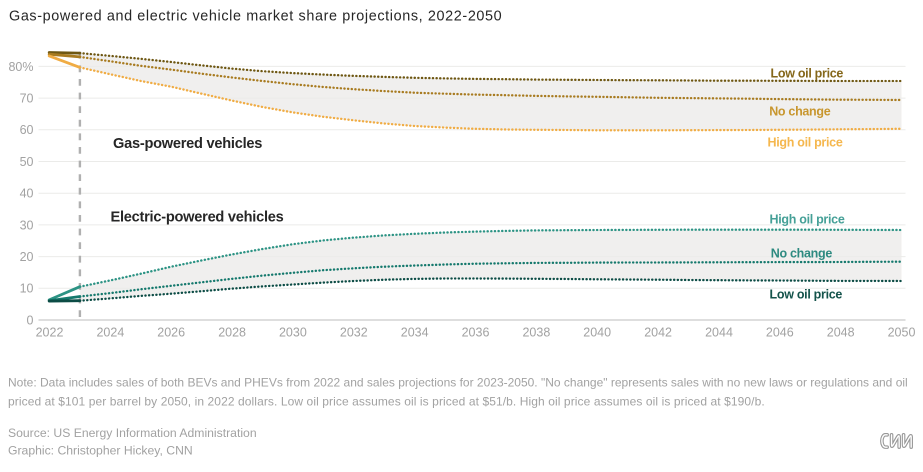 This screenshot has width=923, height=472. I want to click on svg-text: 2026, so click(171, 333).